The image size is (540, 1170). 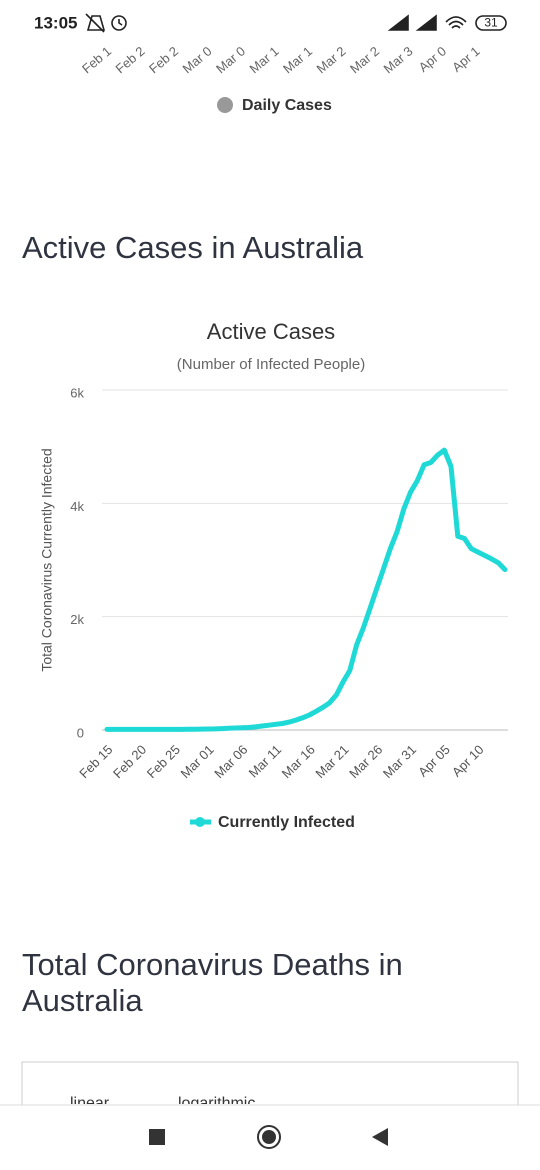 What do you see at coordinates (157, 1137) in the screenshot?
I see `recents-button` at bounding box center [157, 1137].